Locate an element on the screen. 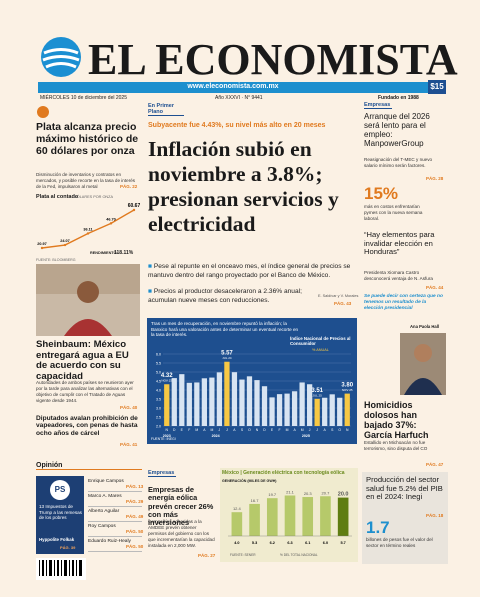 The image size is (480, 597). page-ref: PÁG. 43 is located at coordinates (343, 303).